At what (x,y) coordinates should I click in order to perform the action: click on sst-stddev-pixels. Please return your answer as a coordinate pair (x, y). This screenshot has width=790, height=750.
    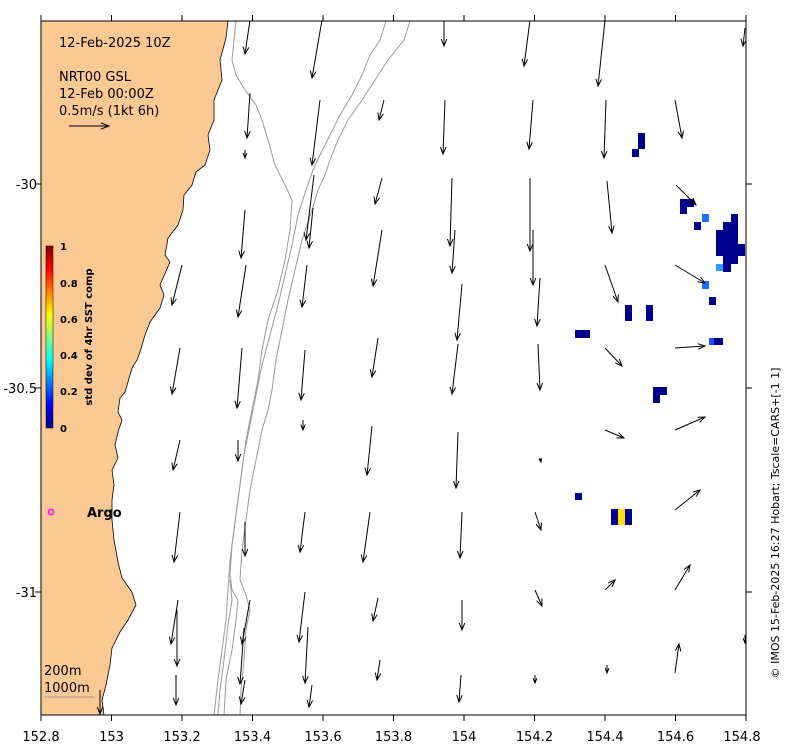
    Looking at the image, I should click on (660, 329).